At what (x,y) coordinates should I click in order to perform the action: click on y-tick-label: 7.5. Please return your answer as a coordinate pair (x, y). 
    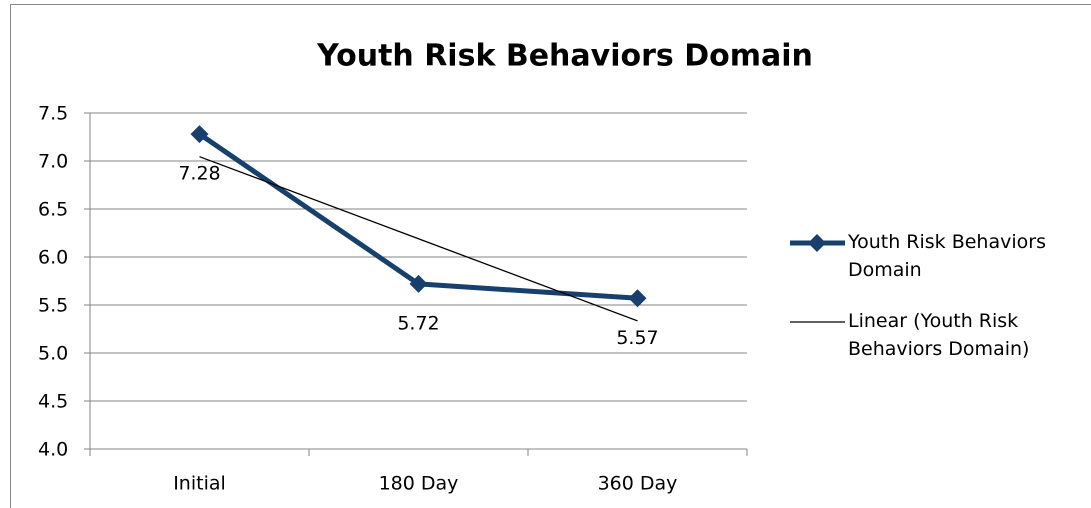
    Looking at the image, I should click on (53, 114).